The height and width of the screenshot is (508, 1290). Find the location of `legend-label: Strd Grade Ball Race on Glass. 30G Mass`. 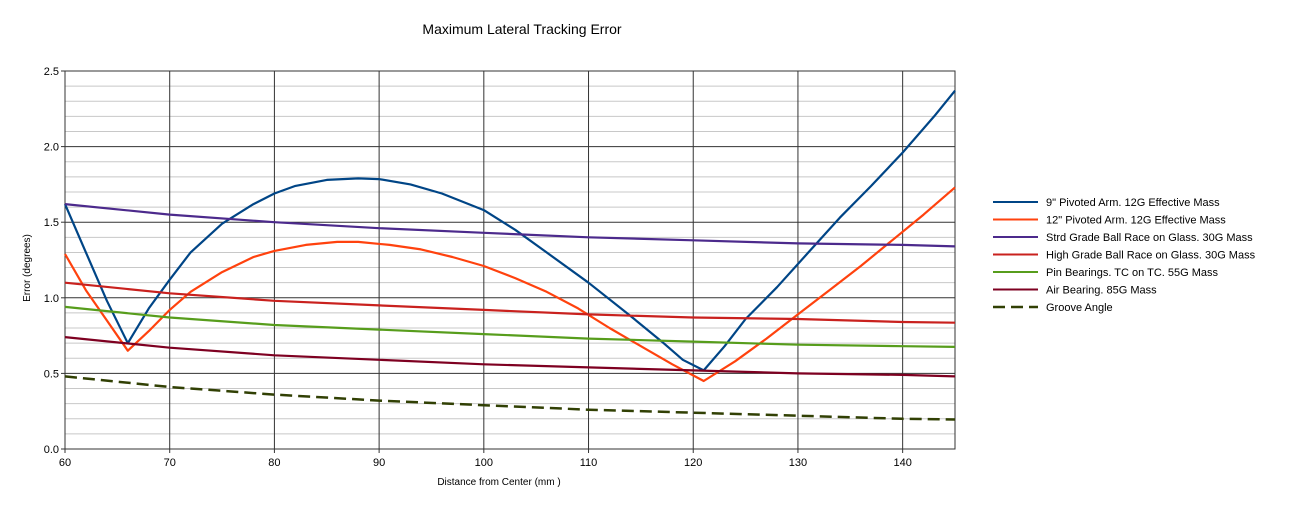

legend-label: Strd Grade Ball Race on Glass. 30G Mass is located at coordinates (1149, 238).